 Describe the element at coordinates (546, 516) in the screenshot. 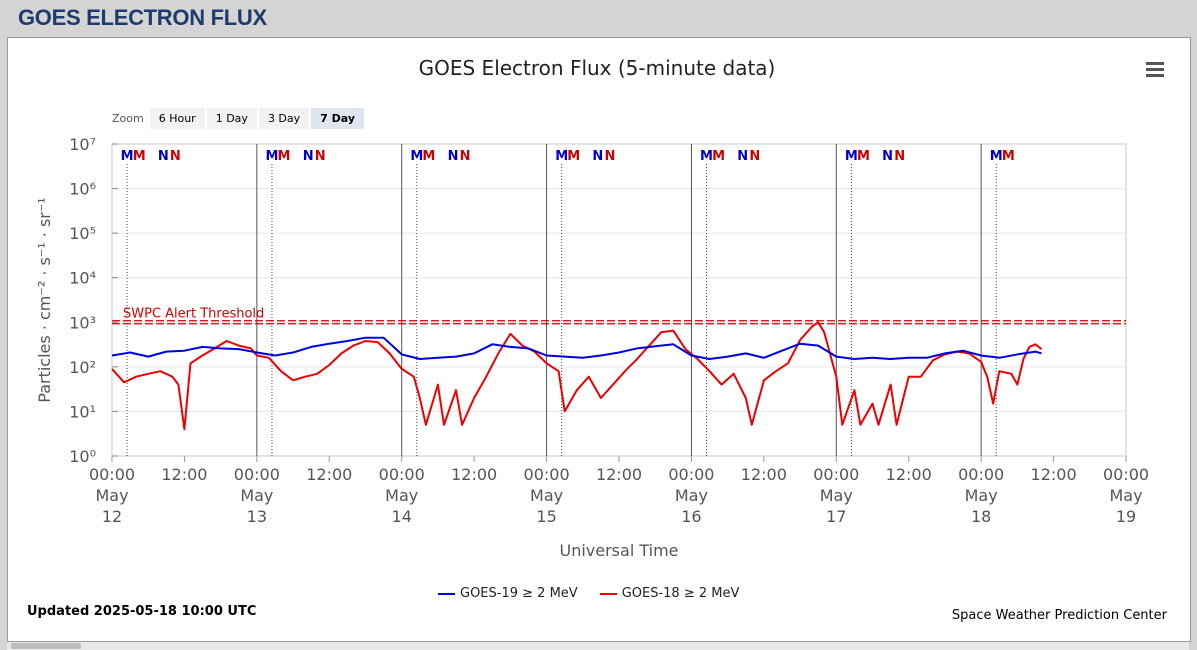

I see `x-tick-label: 15` at that location.